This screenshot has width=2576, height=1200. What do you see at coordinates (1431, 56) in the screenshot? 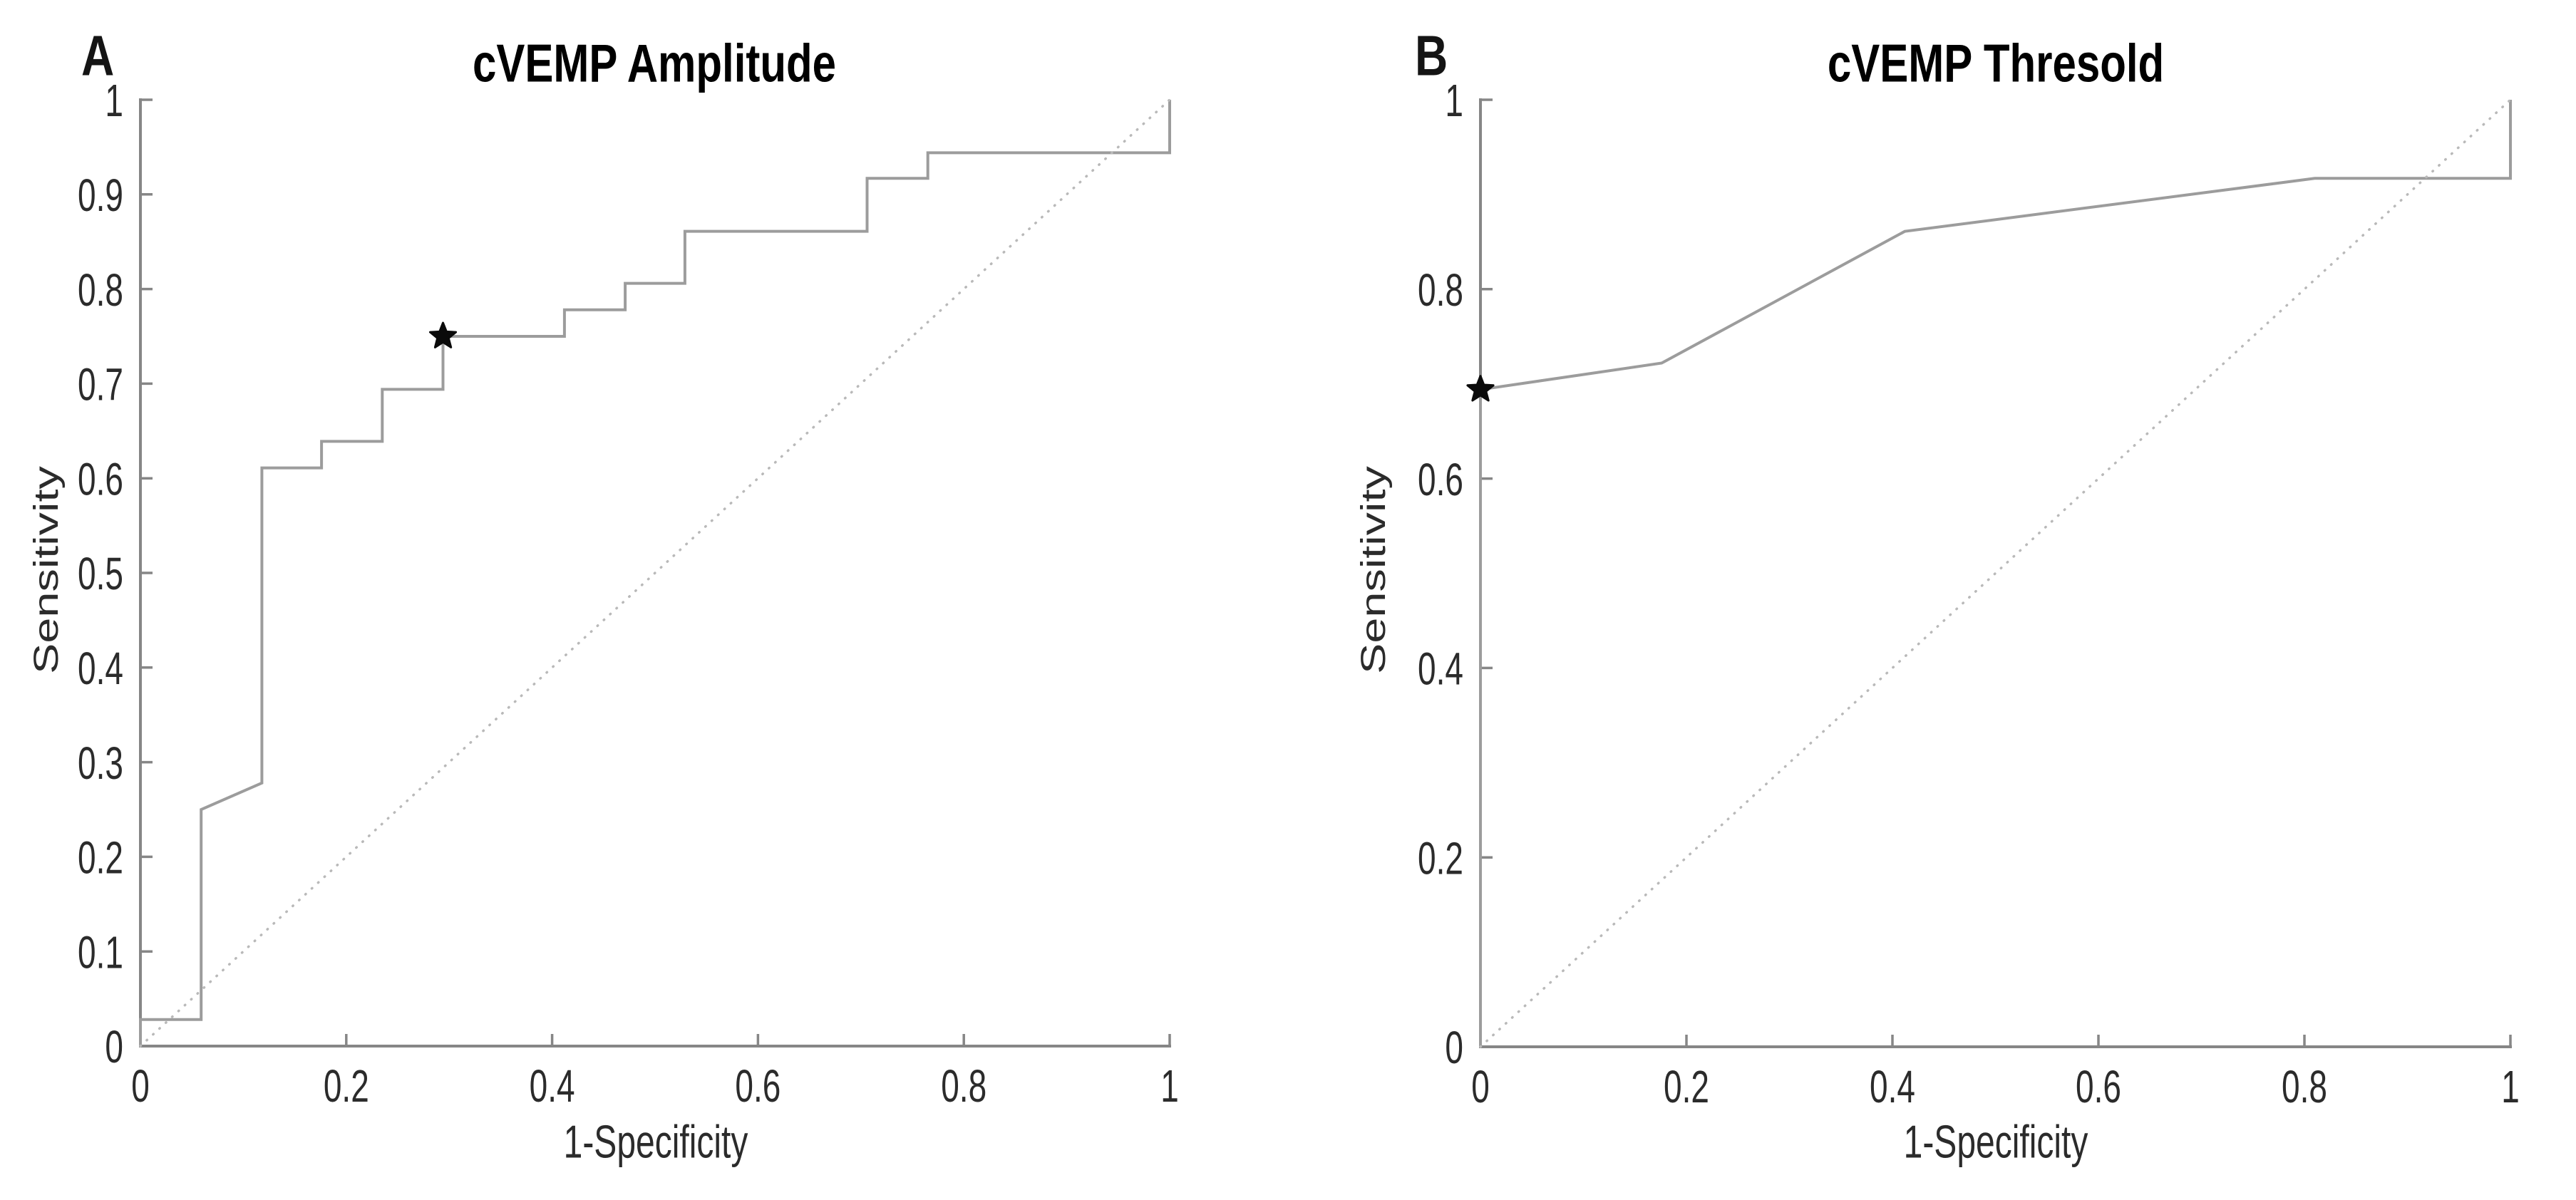
I see `panel-letter-b: B` at bounding box center [1431, 56].